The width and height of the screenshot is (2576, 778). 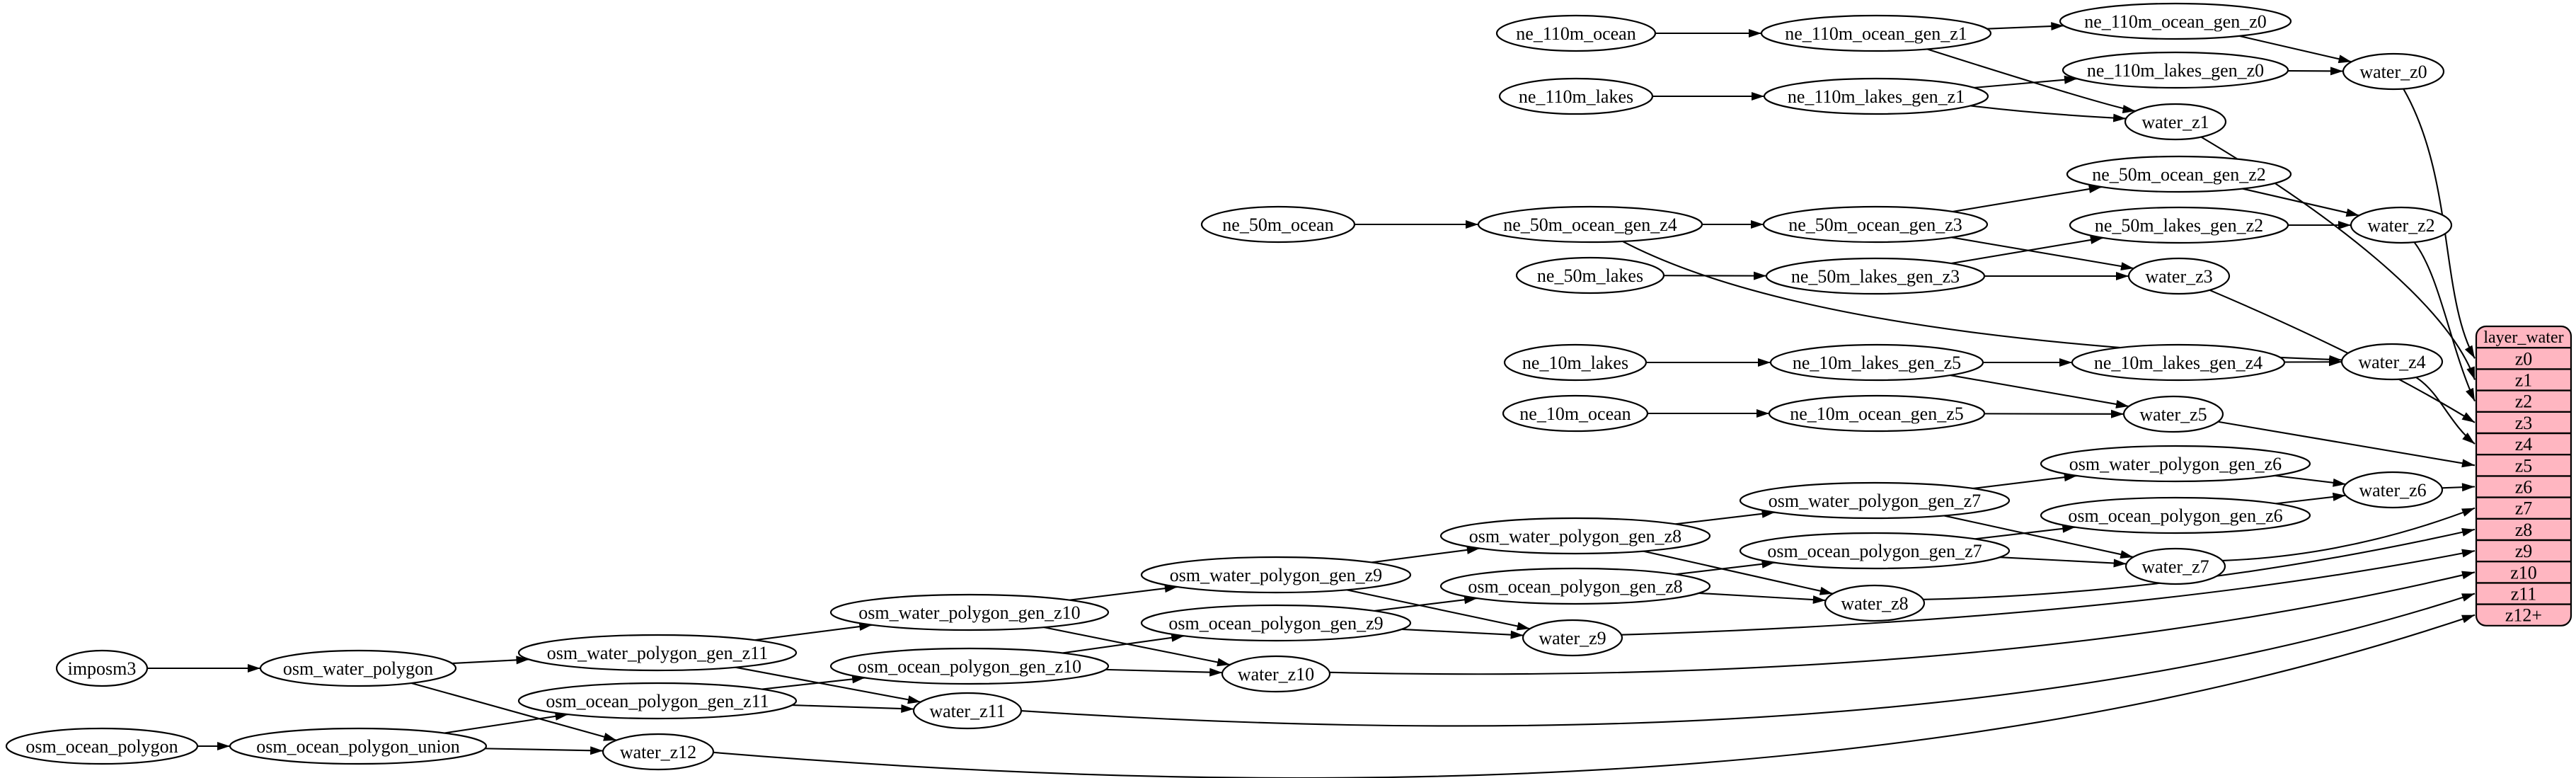 I want to click on node-ellipse-water_z6, so click(x=2393, y=490).